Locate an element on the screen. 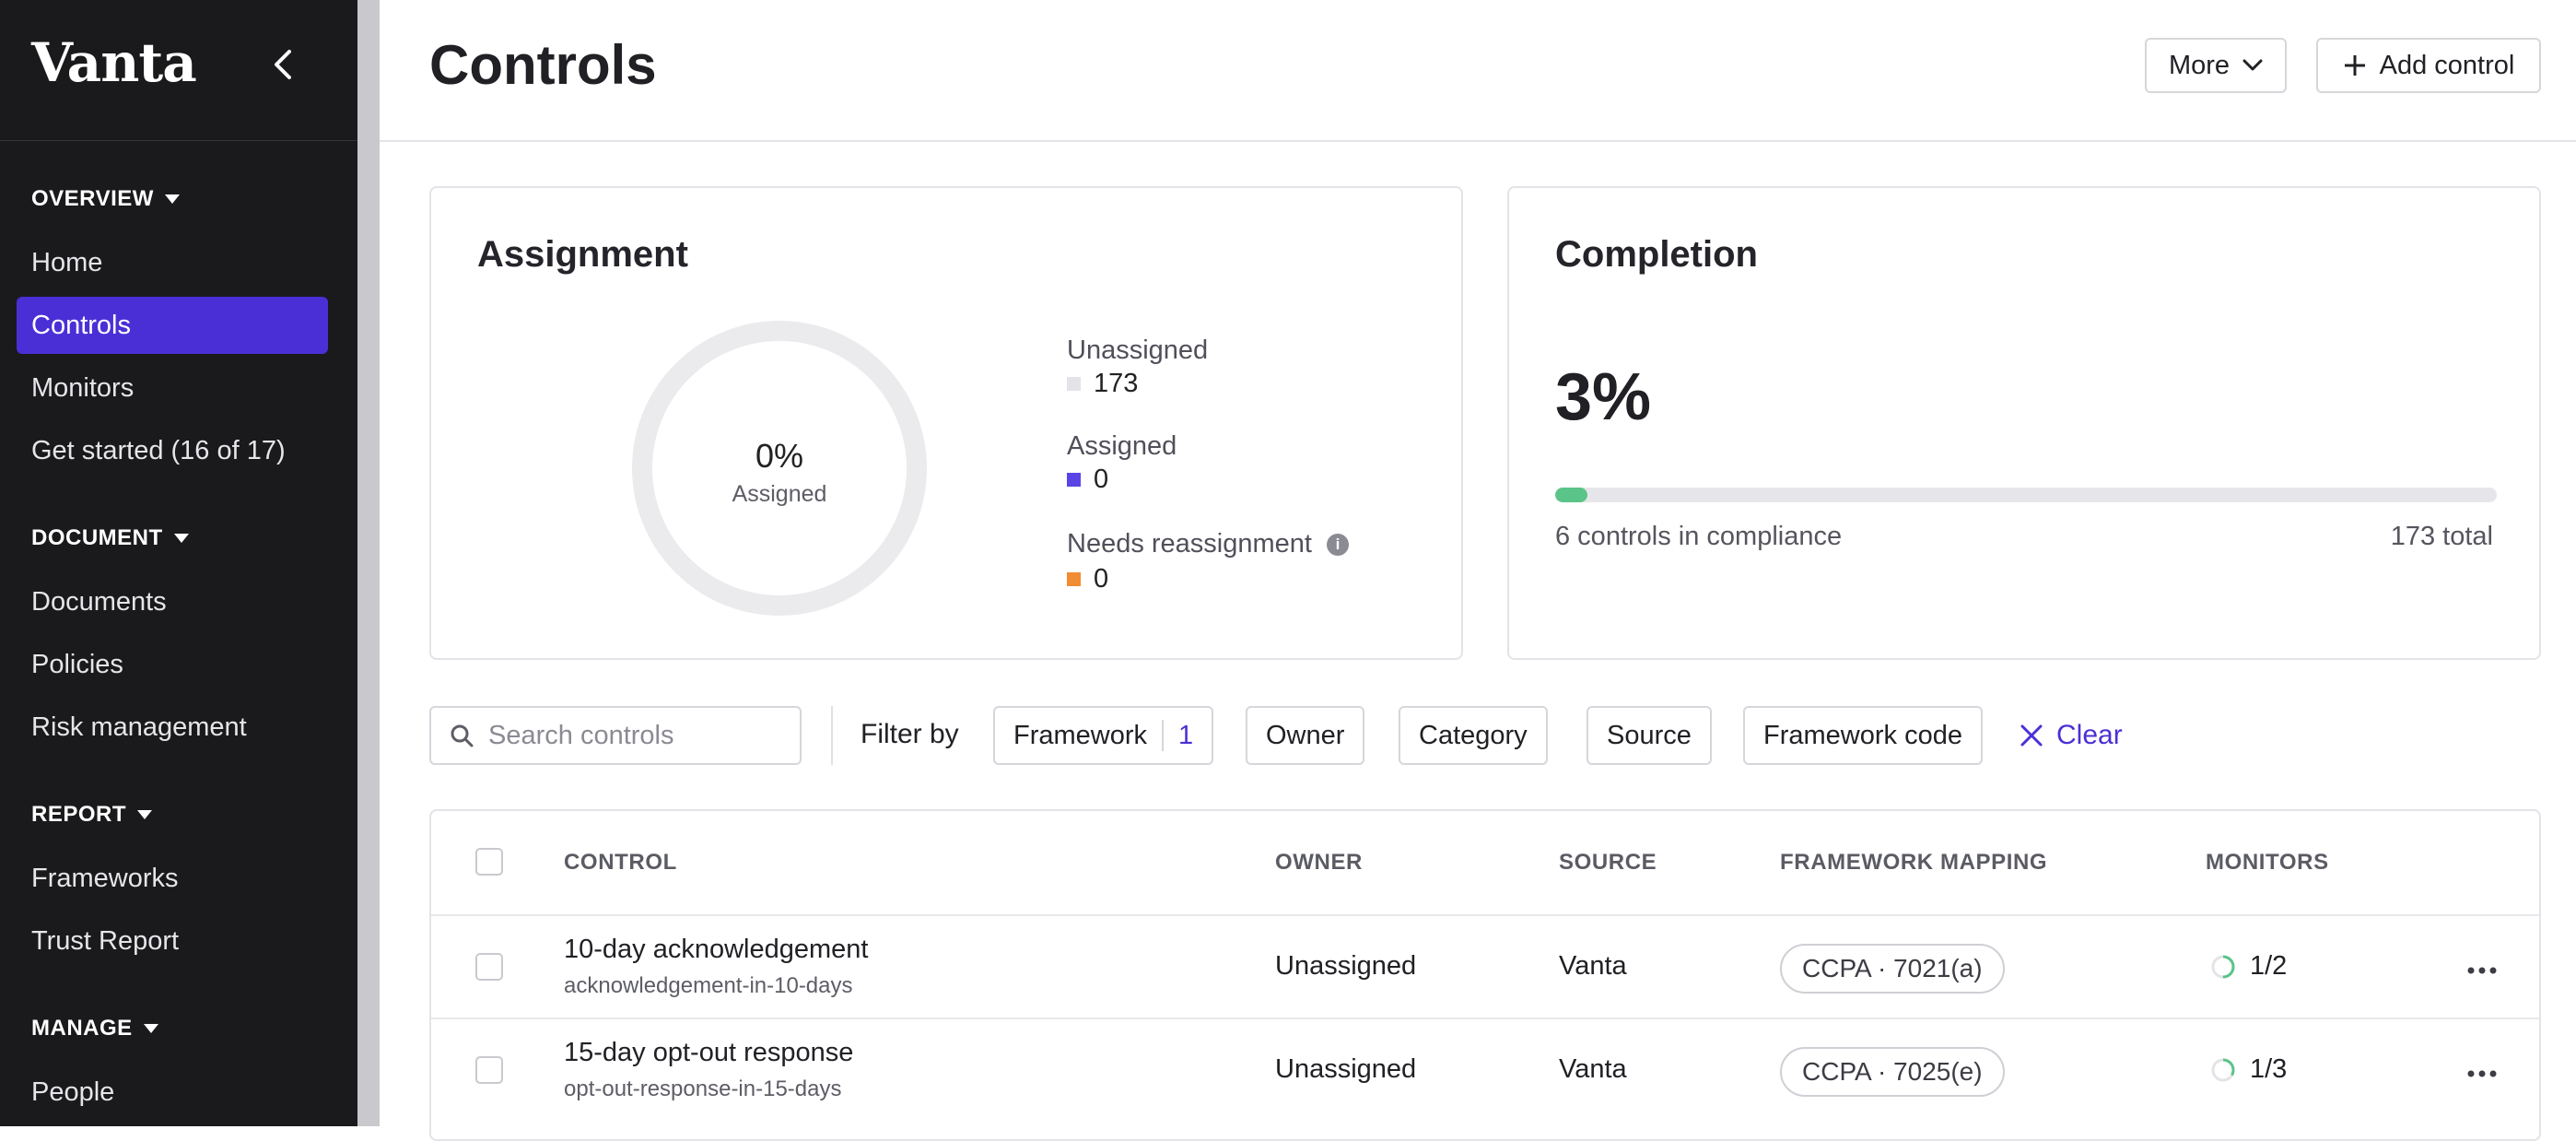 Image resolution: width=2576 pixels, height=1141 pixels. legend-label: Unassigned is located at coordinates (1138, 350).